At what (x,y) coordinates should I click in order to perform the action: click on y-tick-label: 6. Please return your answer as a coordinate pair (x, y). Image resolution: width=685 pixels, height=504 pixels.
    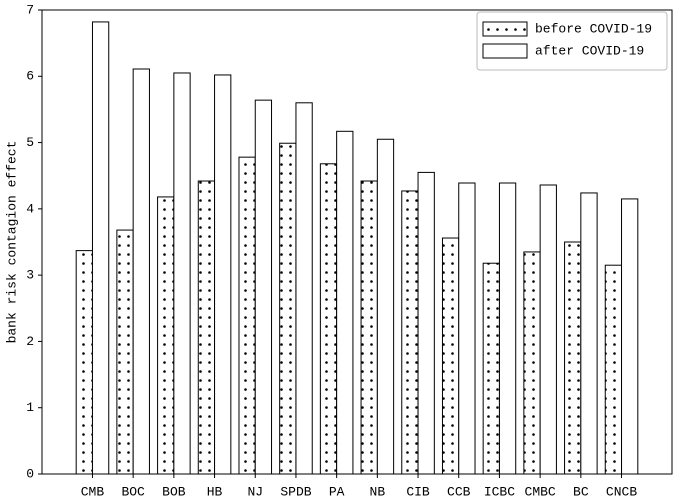
    Looking at the image, I should click on (30, 76).